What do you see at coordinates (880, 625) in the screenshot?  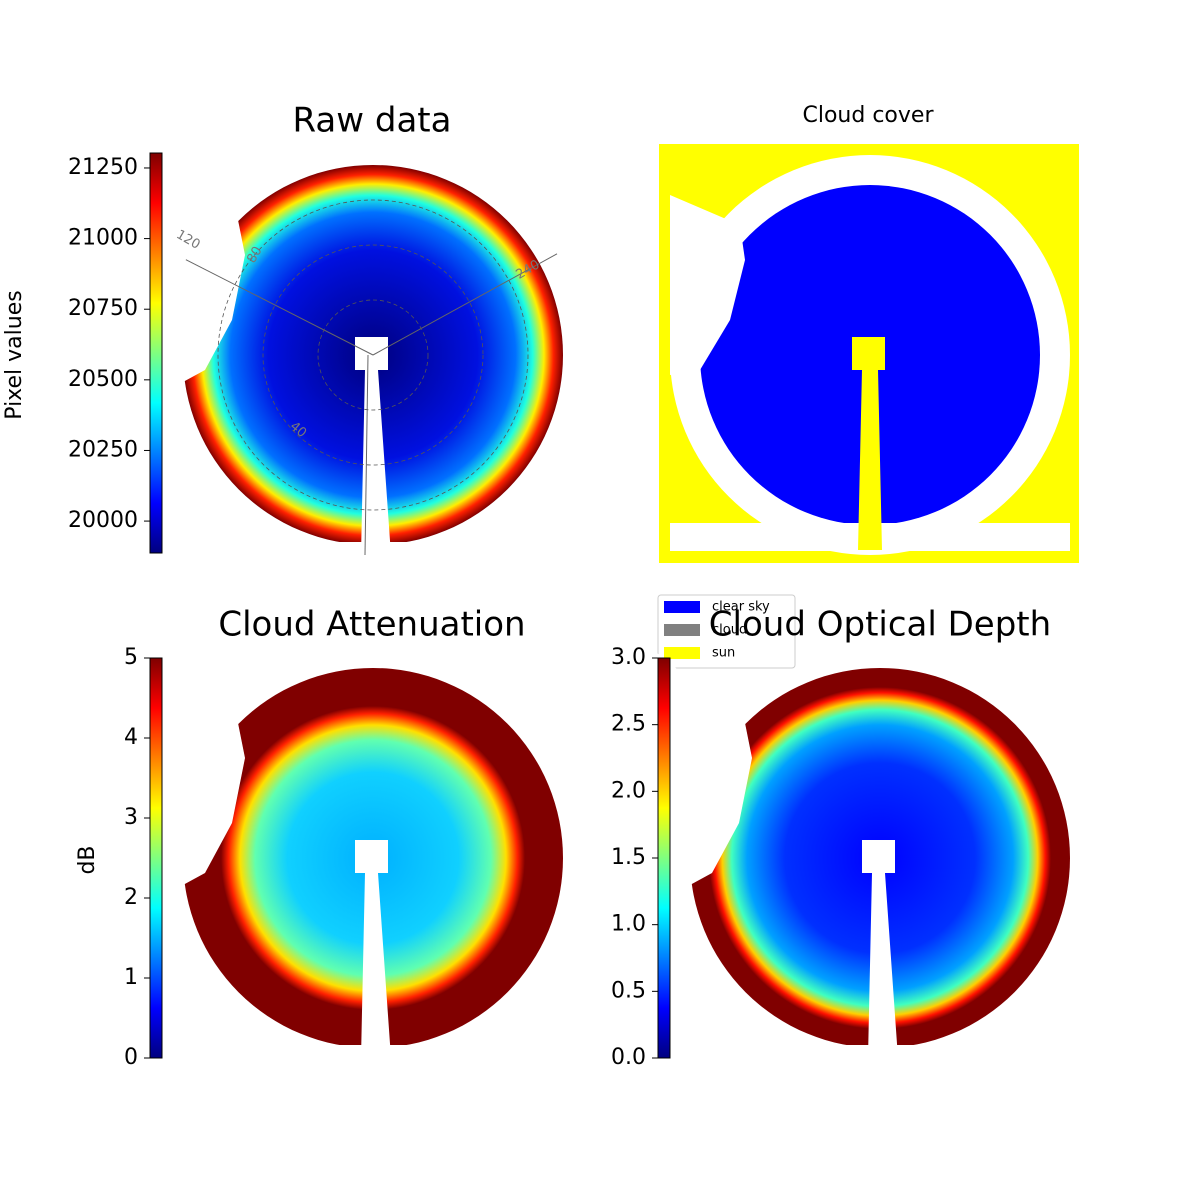 I see `chart-title: Cloud Optical Depth` at bounding box center [880, 625].